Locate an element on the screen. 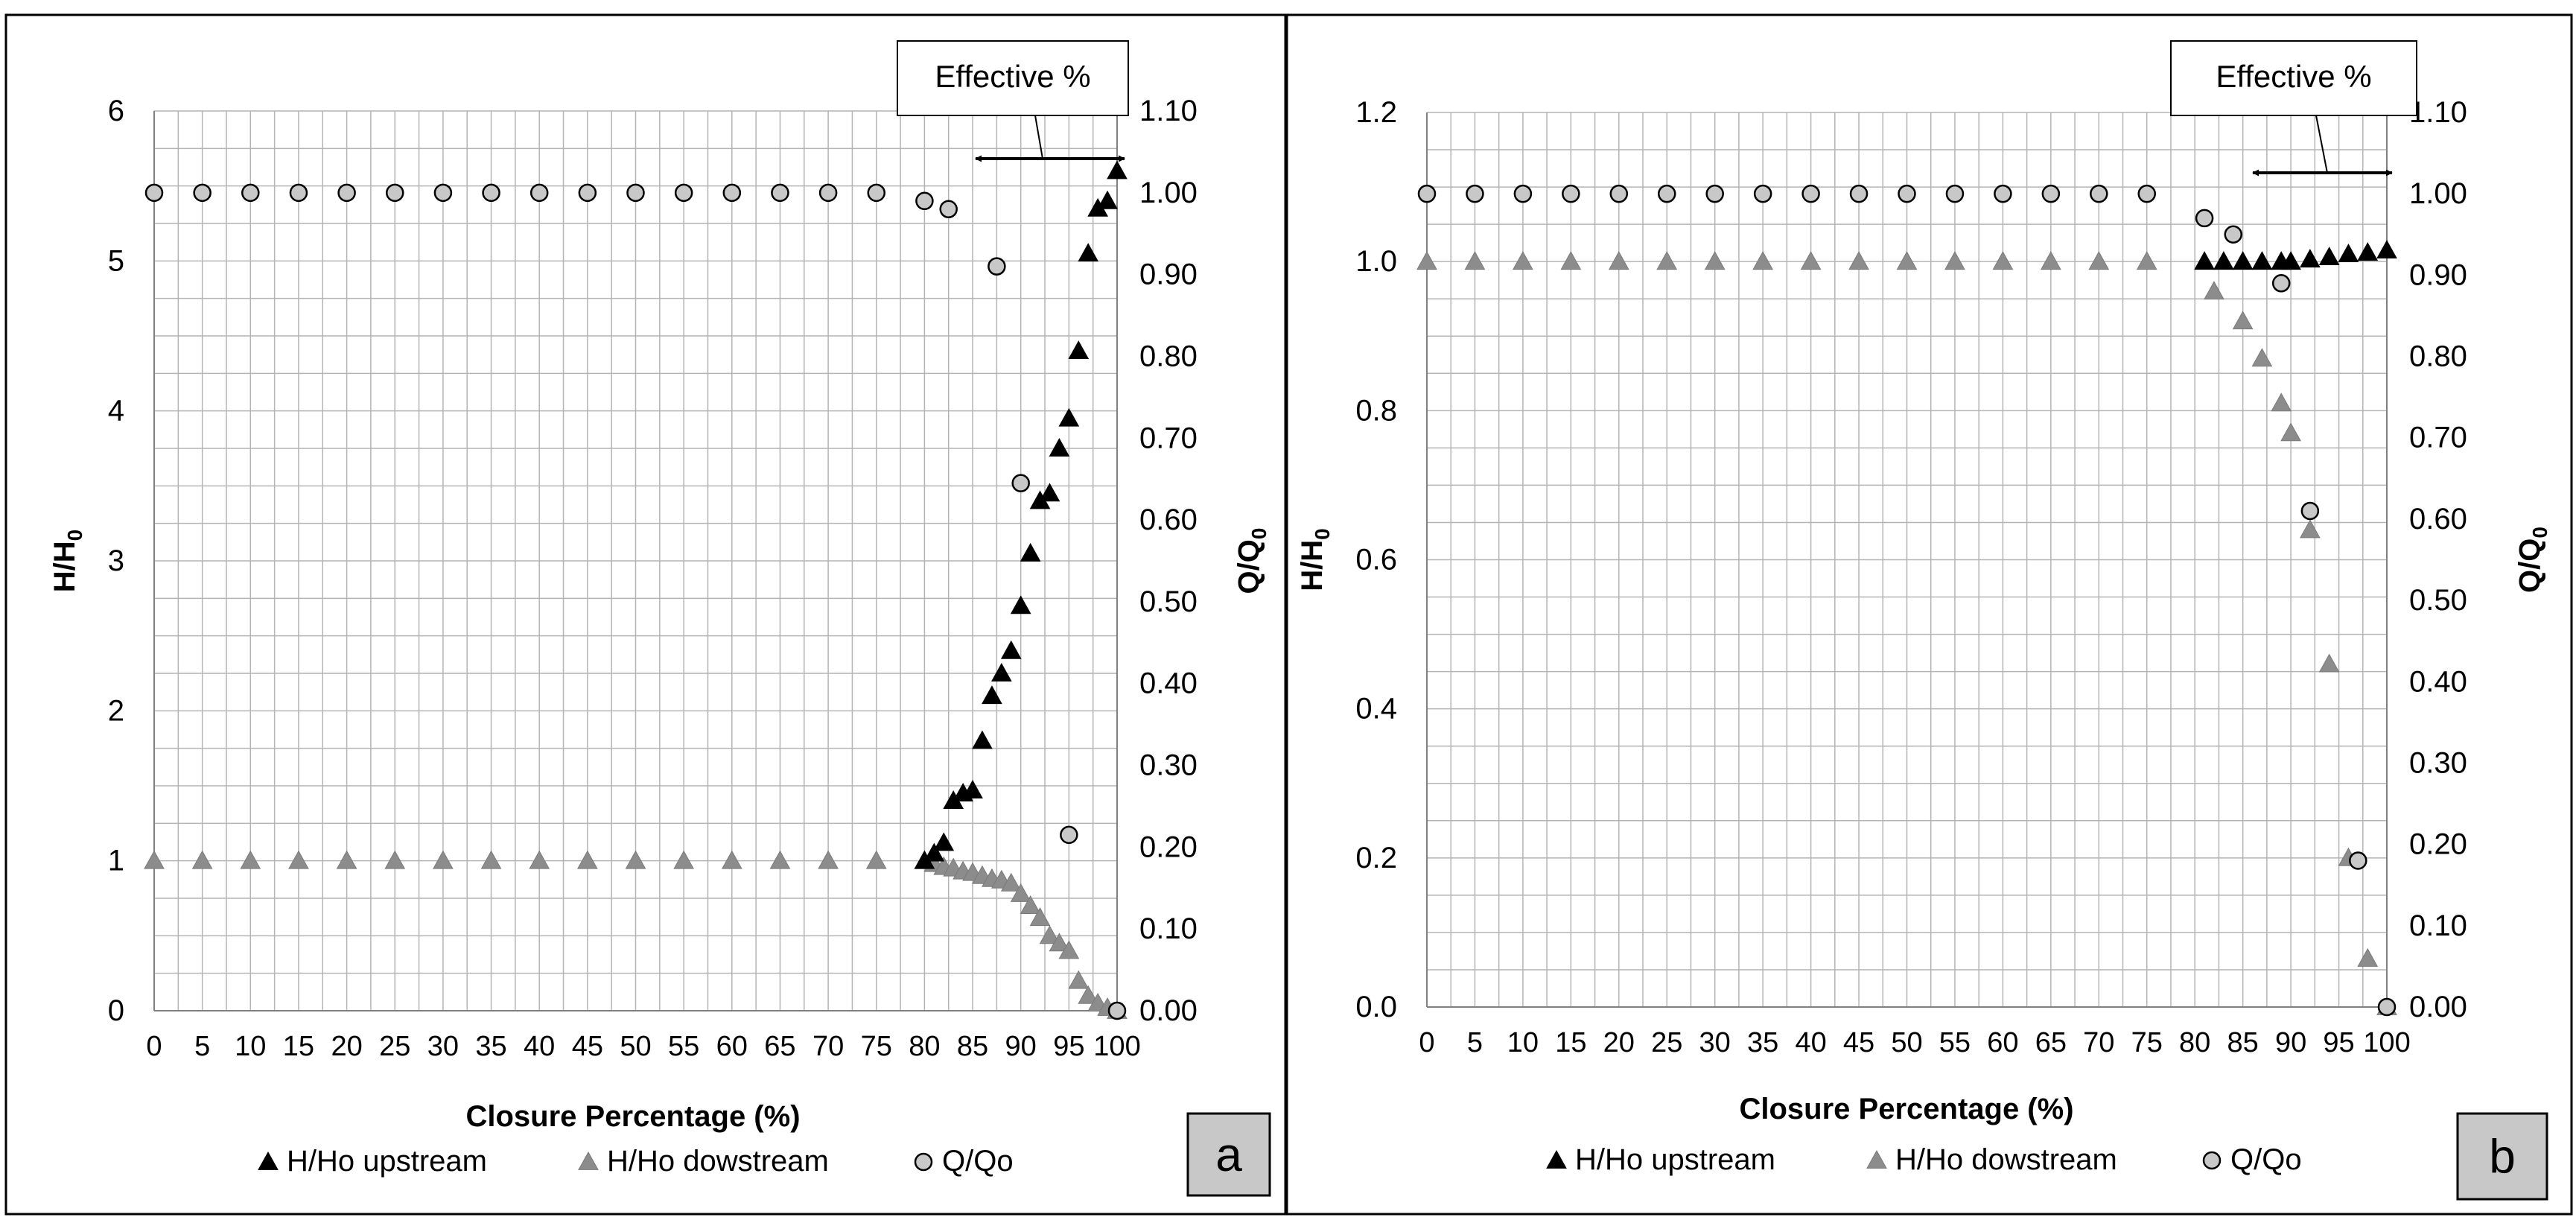 This screenshot has height=1226, width=2576. y-left-axis-label-main: H/H is located at coordinates (1312, 566).